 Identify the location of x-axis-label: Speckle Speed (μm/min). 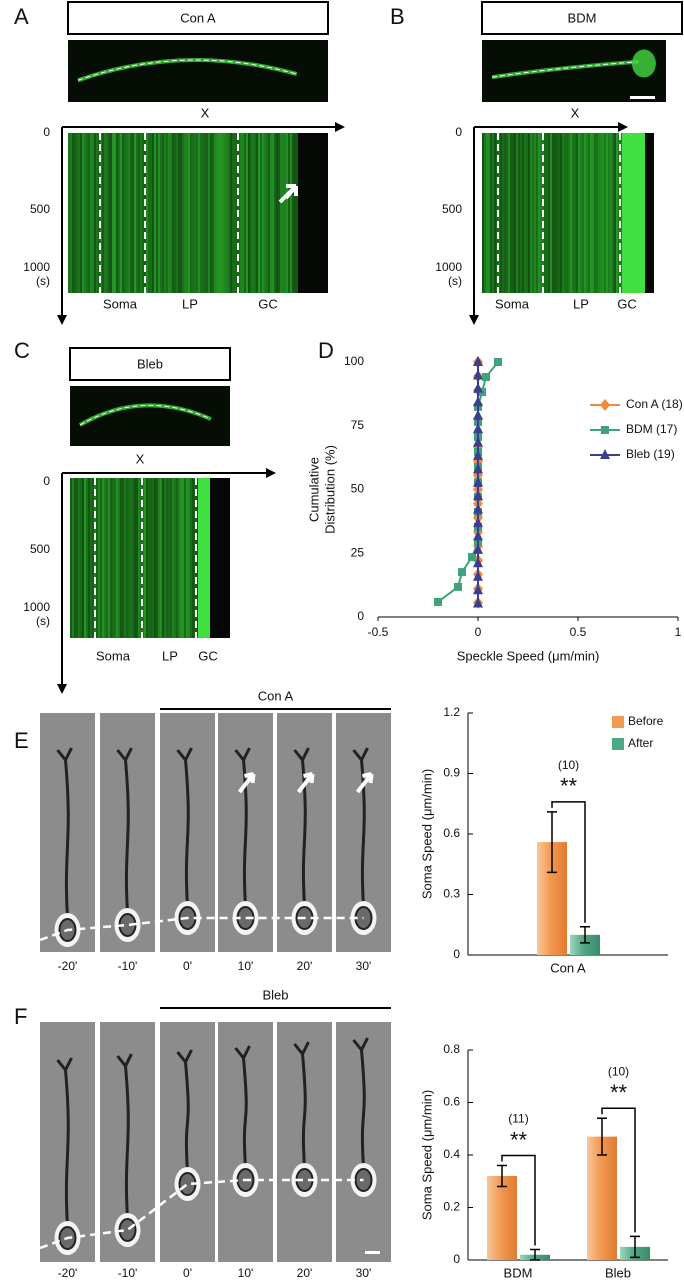
(528, 655).